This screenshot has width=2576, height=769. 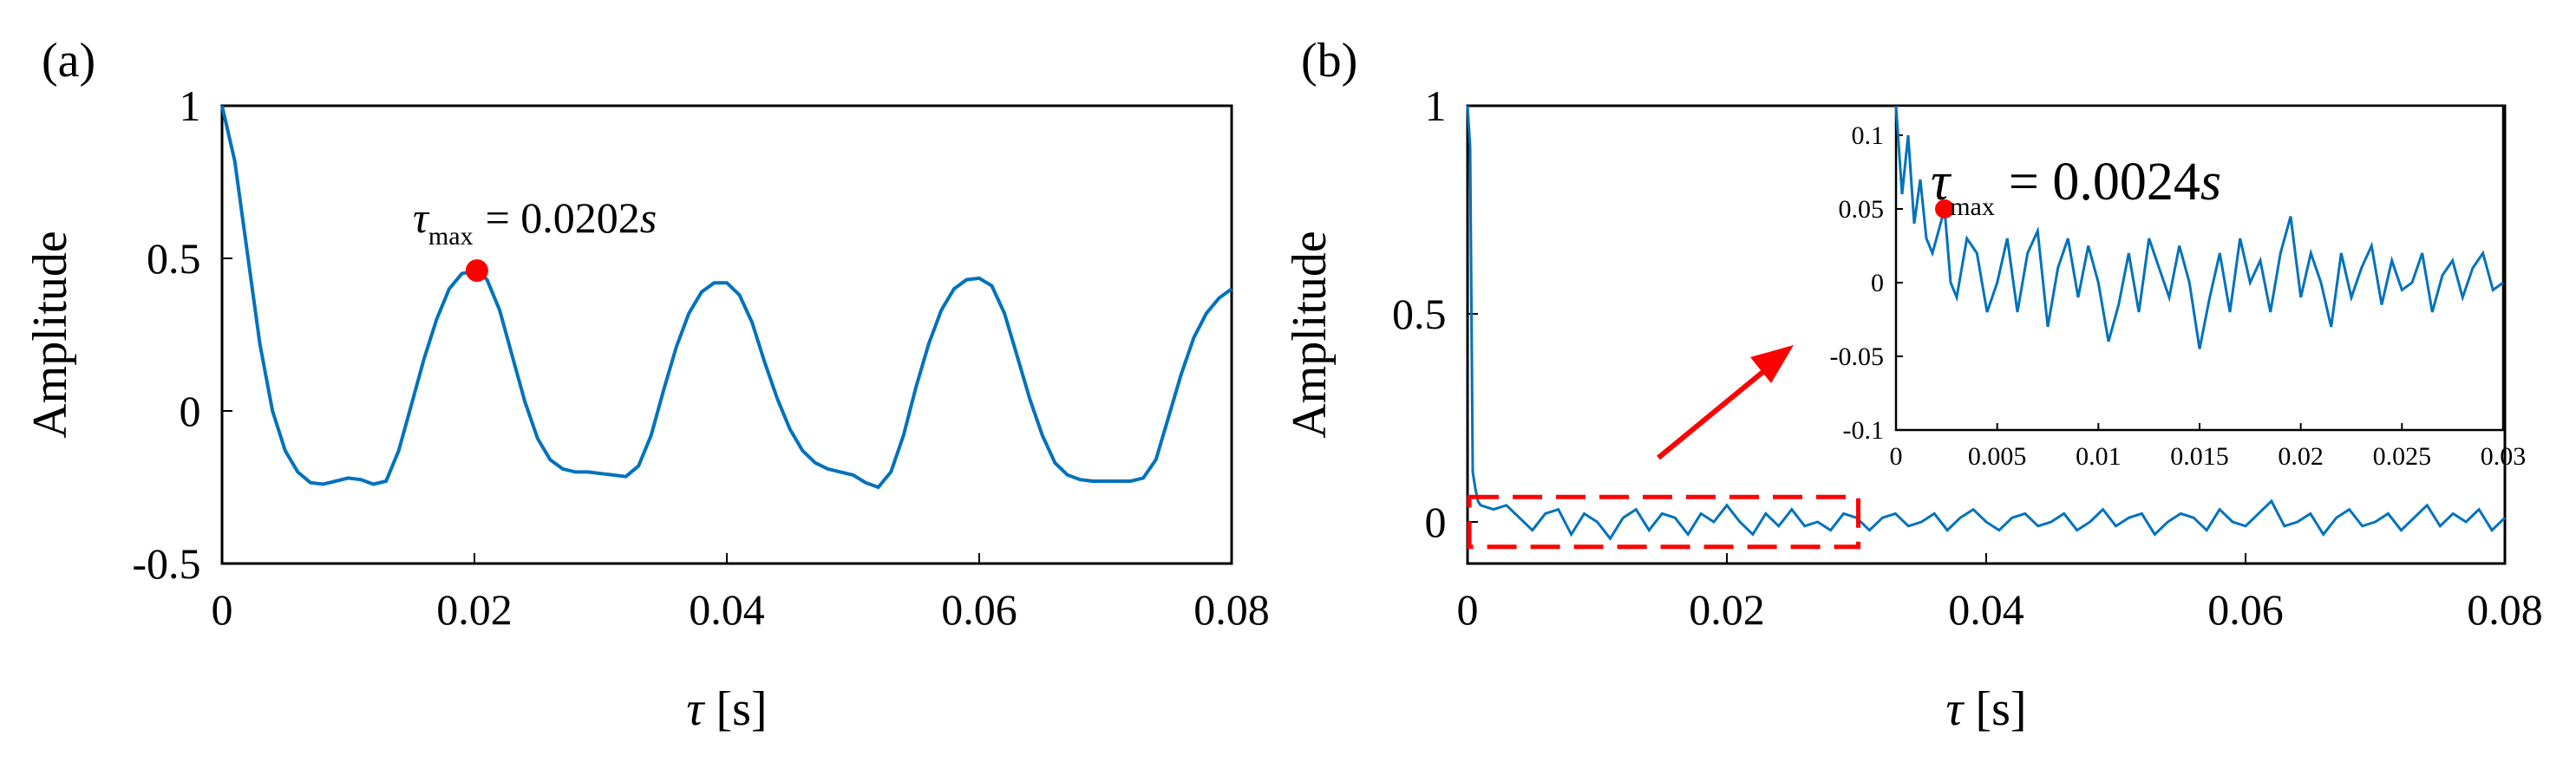 What do you see at coordinates (1877, 283) in the screenshot?
I see `inset-y-tick-label: 0` at bounding box center [1877, 283].